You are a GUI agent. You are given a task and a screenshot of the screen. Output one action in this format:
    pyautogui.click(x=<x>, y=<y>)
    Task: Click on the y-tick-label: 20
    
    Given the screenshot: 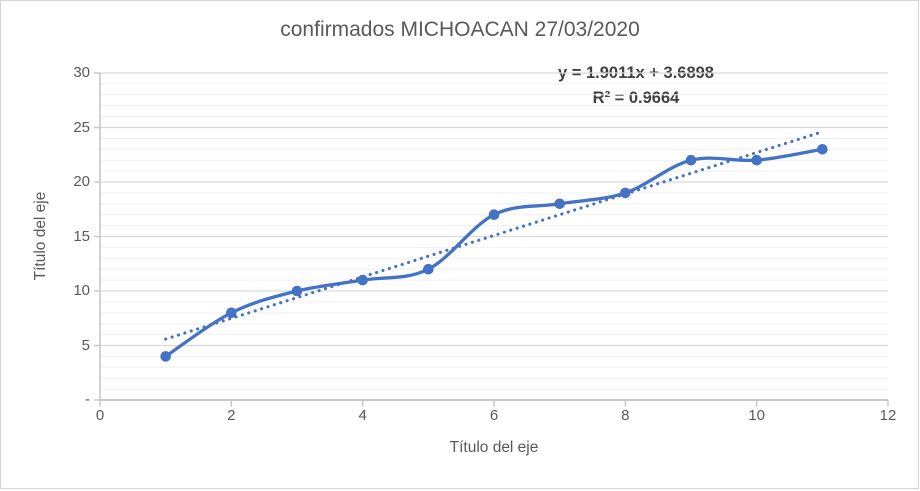 What is the action you would take?
    pyautogui.click(x=81, y=181)
    